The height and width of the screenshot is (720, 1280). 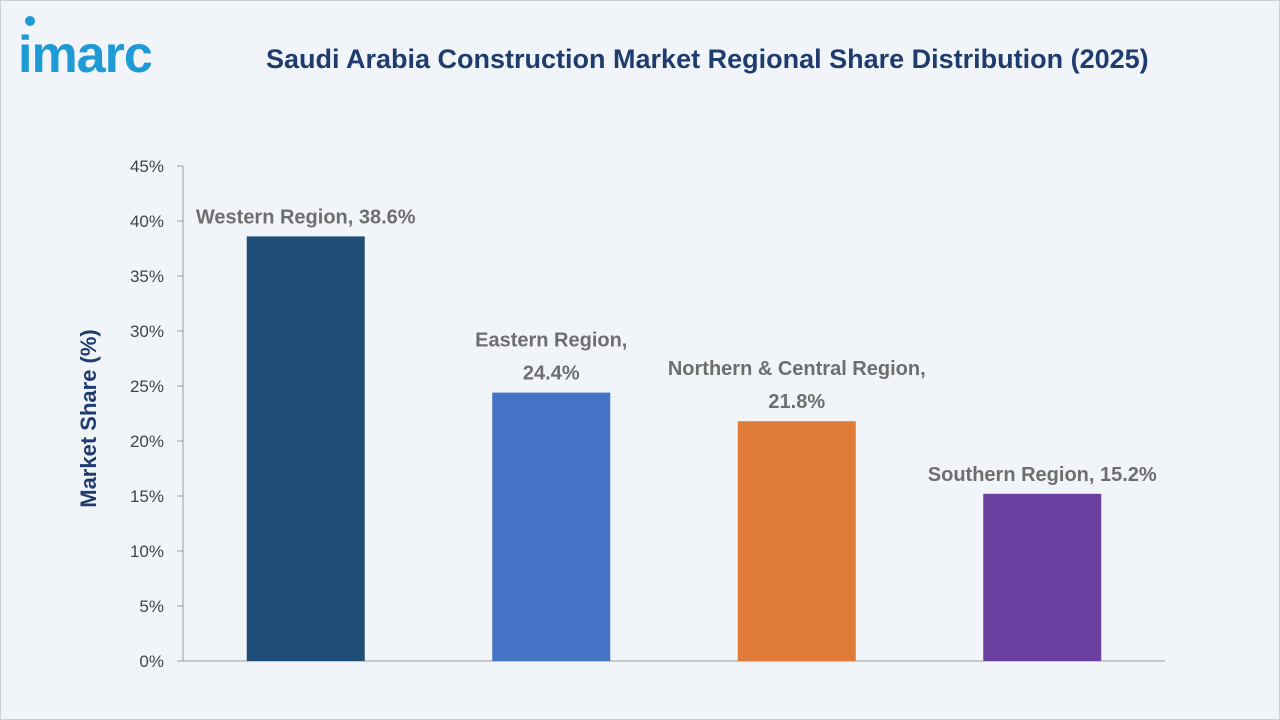 I want to click on imarc-logo: imarc, so click(x=85, y=50).